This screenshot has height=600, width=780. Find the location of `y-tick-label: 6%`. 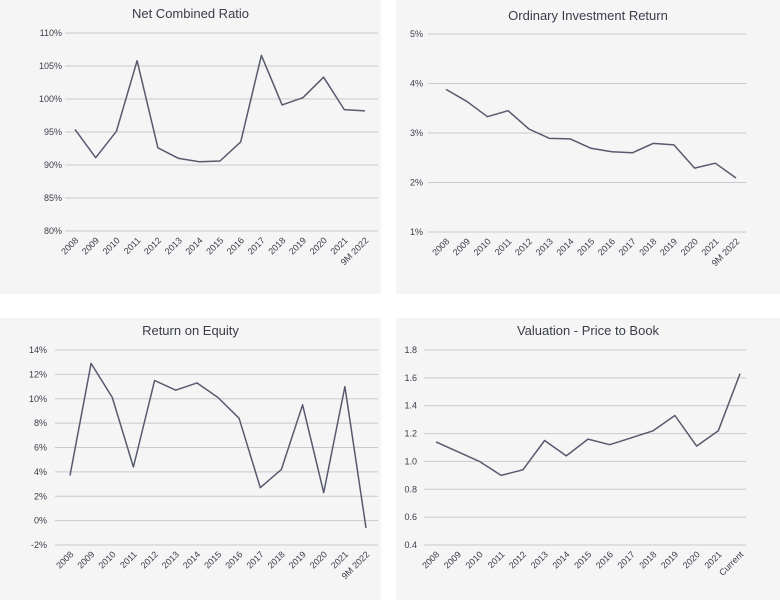

y-tick-label: 6% is located at coordinates (40, 448).